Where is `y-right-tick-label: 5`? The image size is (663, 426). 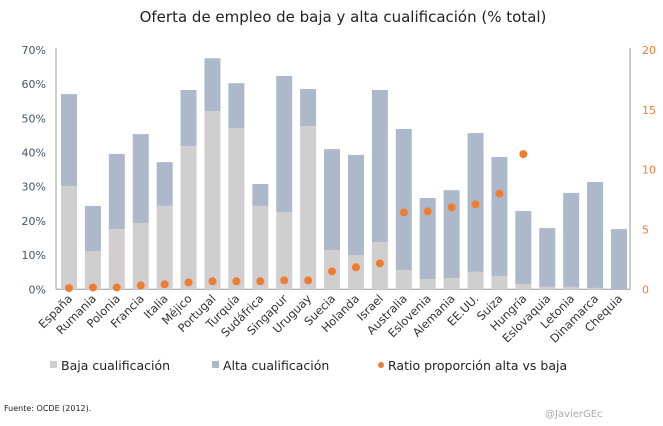 y-right-tick-label: 5 is located at coordinates (645, 229).